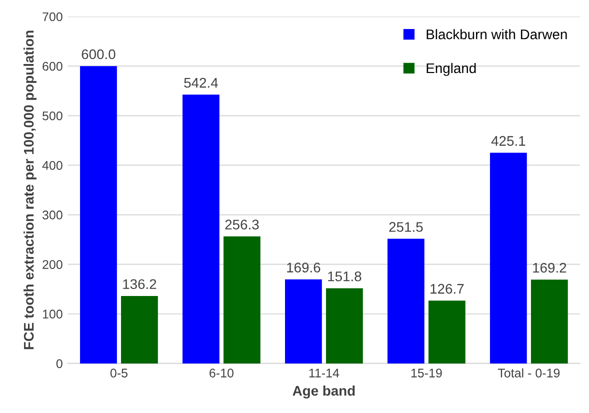 The width and height of the screenshot is (589, 413). What do you see at coordinates (303, 267) in the screenshot?
I see `data-label: 169.6` at bounding box center [303, 267].